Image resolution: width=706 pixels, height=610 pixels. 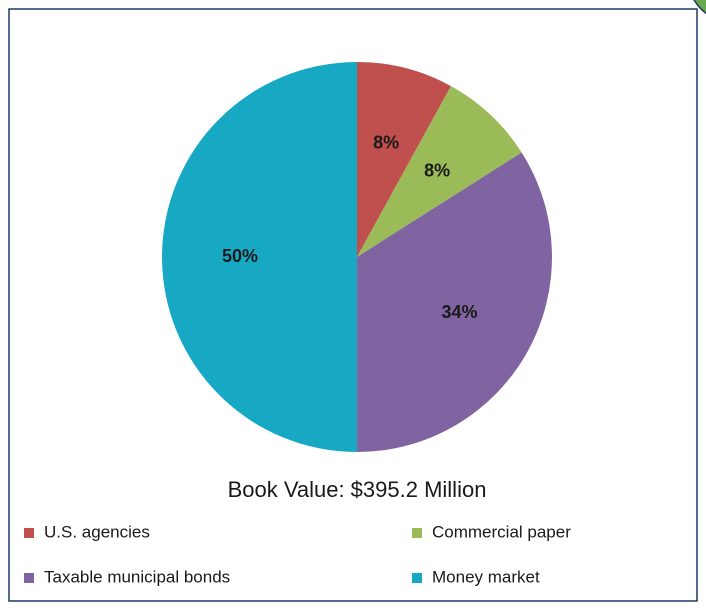 I want to click on legend-label: Commercial paper, so click(x=501, y=531).